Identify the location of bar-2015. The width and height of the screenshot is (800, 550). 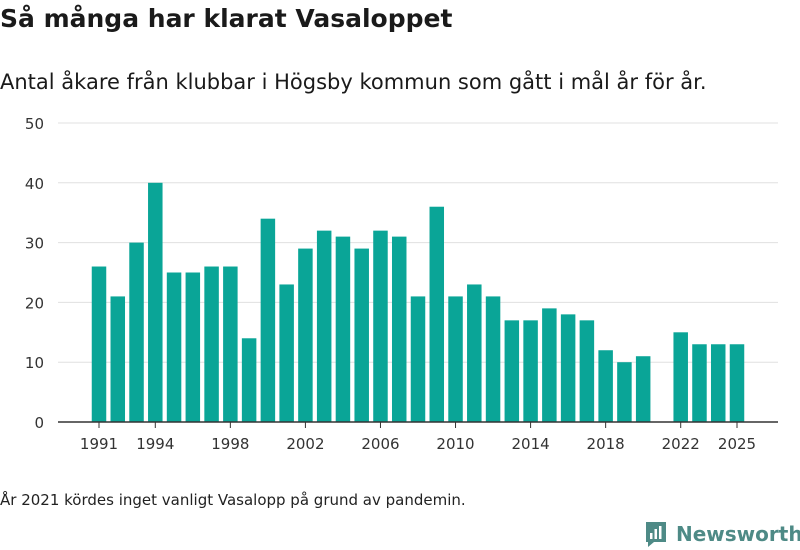
(549, 365).